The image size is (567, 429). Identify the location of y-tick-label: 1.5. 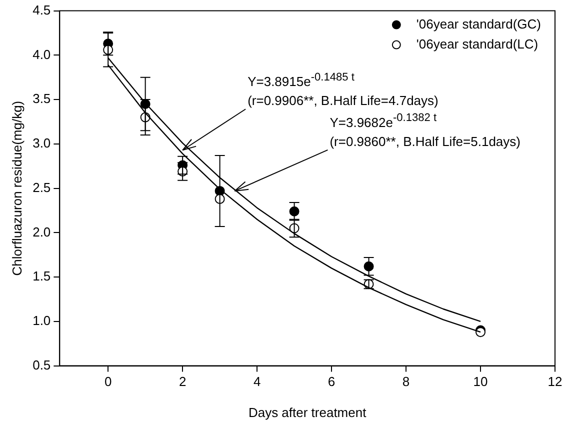
(41, 276).